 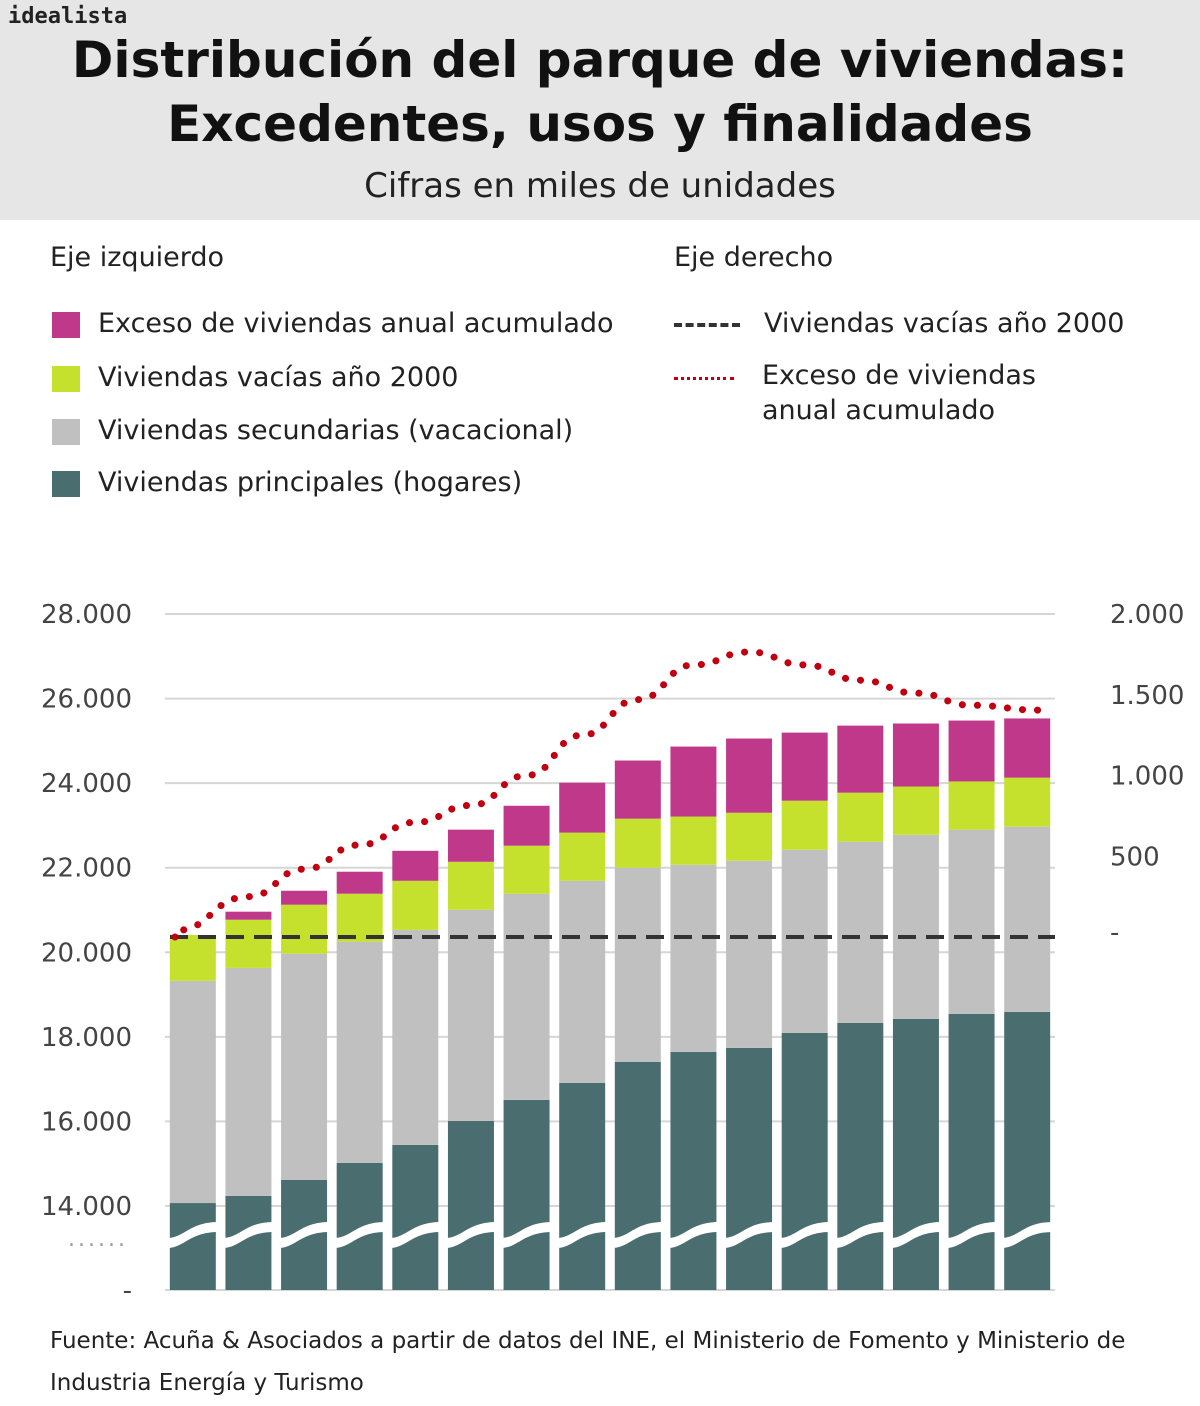 What do you see at coordinates (600, 186) in the screenshot?
I see `chart-subtitle: Cifras en miles de unidades` at bounding box center [600, 186].